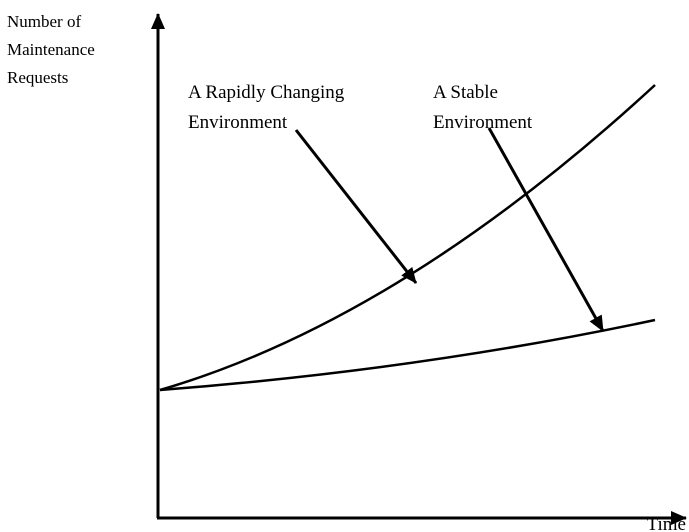  What do you see at coordinates (465, 92) in the screenshot?
I see `annotation: A Stable` at bounding box center [465, 92].